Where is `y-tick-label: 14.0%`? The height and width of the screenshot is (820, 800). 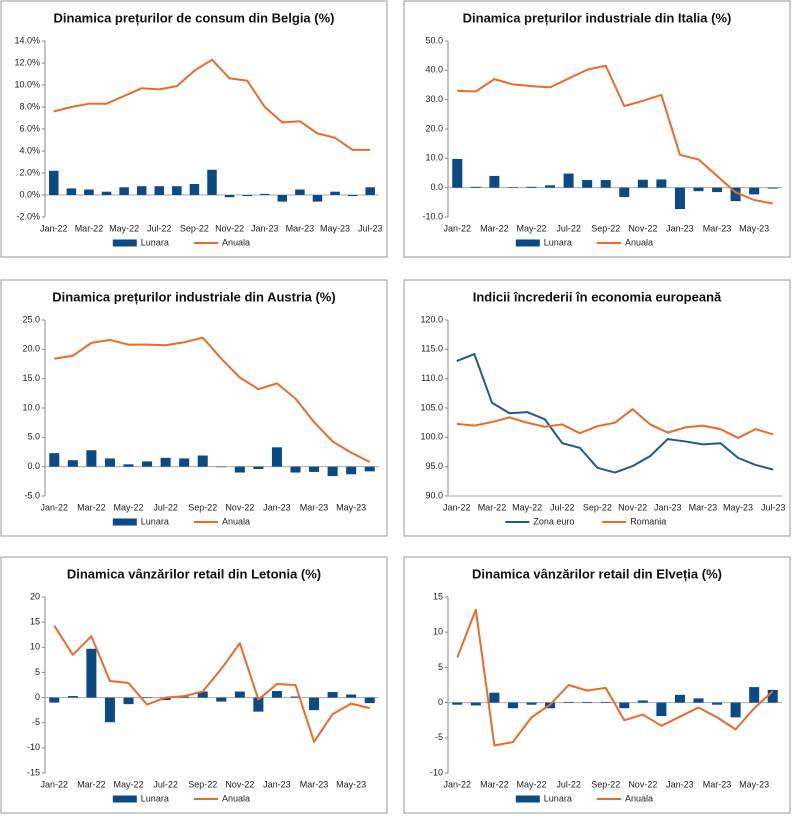 y-tick-label: 14.0% is located at coordinates (27, 40).